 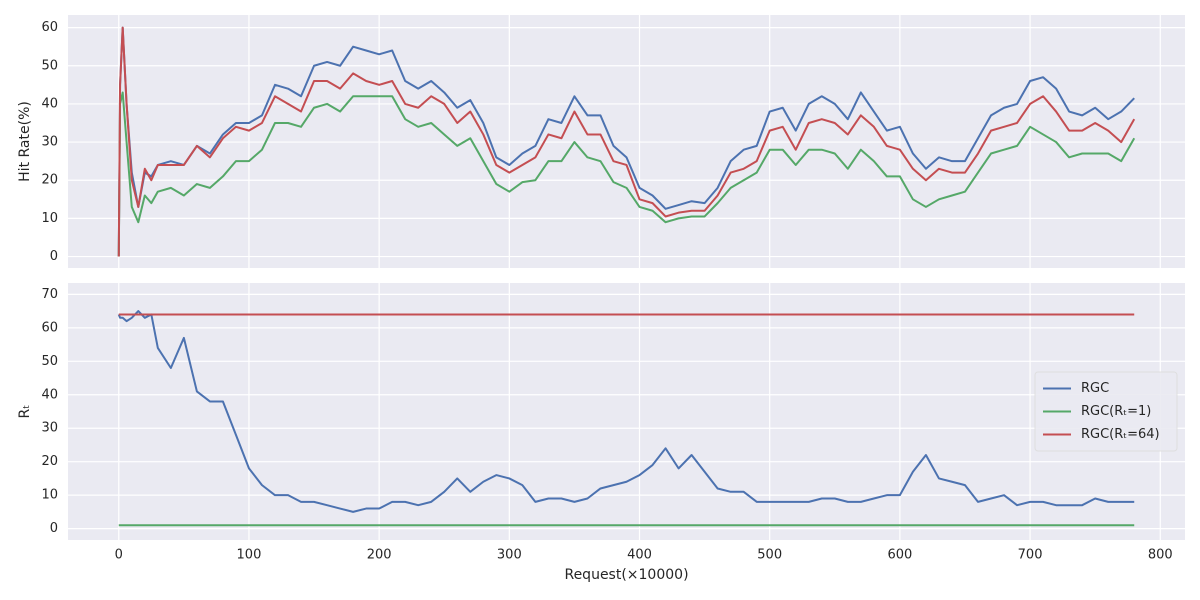 I want to click on legend-box, so click(x=1106, y=411).